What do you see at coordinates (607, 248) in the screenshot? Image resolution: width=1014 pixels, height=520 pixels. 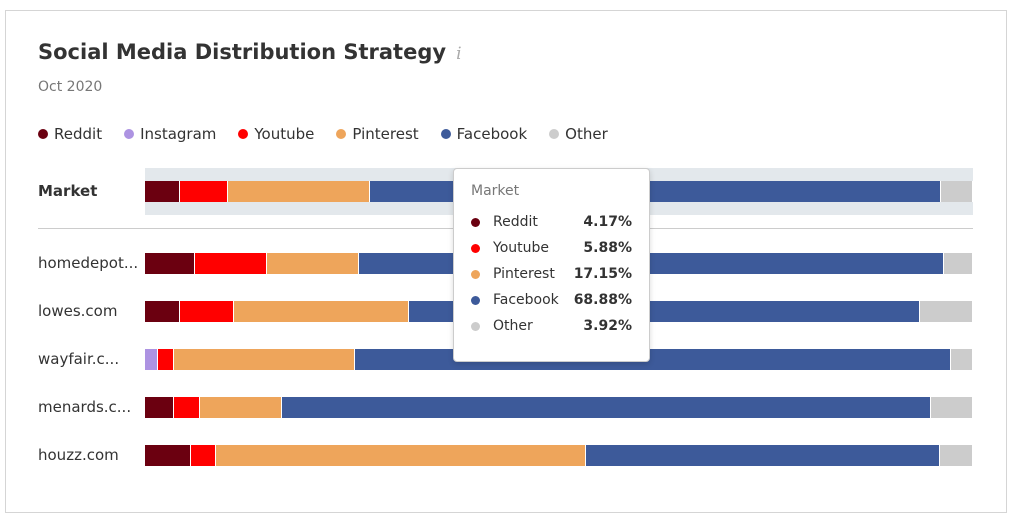 I see `tooltip-value: 5.88%` at bounding box center [607, 248].